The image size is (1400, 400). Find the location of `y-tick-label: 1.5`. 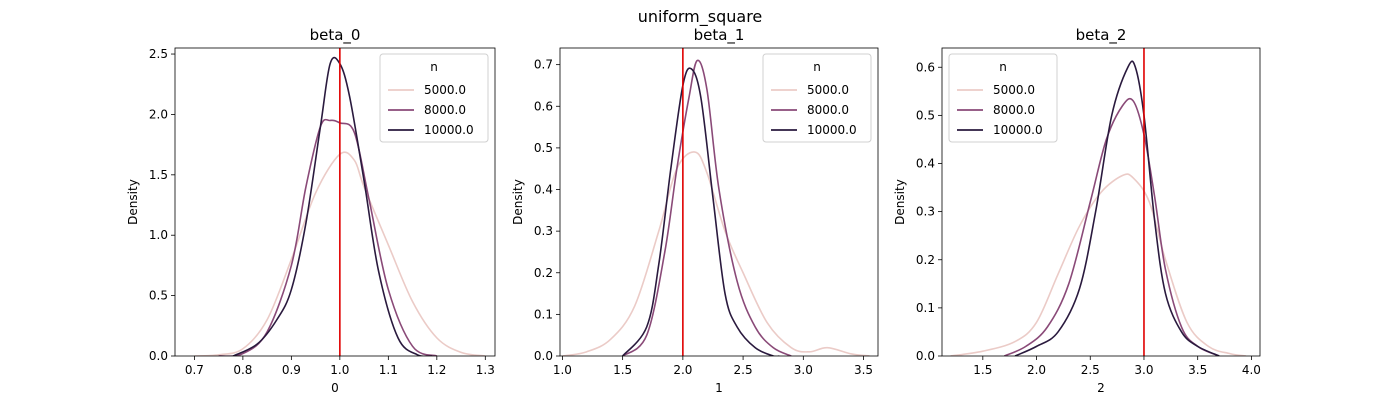

y-tick-label: 1.5 is located at coordinates (158, 175).